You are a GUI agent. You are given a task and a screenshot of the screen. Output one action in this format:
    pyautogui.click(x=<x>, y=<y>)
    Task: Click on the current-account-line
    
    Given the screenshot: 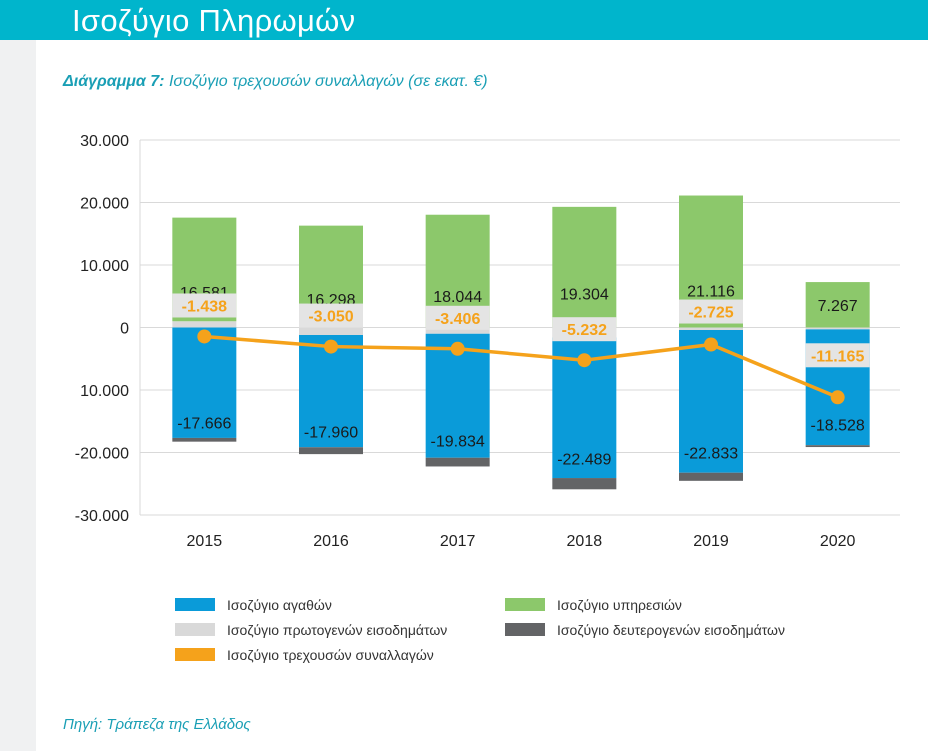 What is the action you would take?
    pyautogui.click(x=521, y=366)
    